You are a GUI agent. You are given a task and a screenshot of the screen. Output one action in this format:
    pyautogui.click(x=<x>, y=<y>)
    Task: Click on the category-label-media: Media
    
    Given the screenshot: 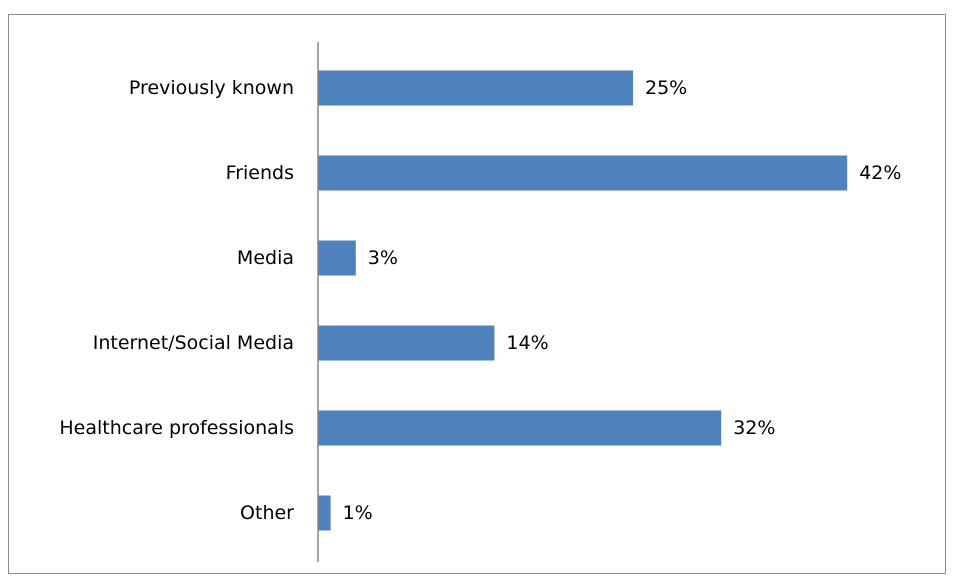 What is the action you would take?
    pyautogui.click(x=265, y=258)
    